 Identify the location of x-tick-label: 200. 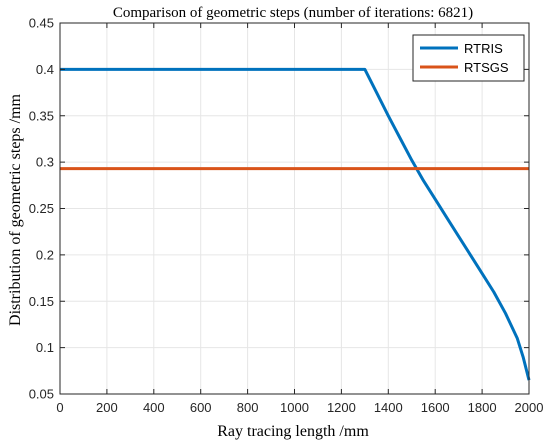
(107, 407).